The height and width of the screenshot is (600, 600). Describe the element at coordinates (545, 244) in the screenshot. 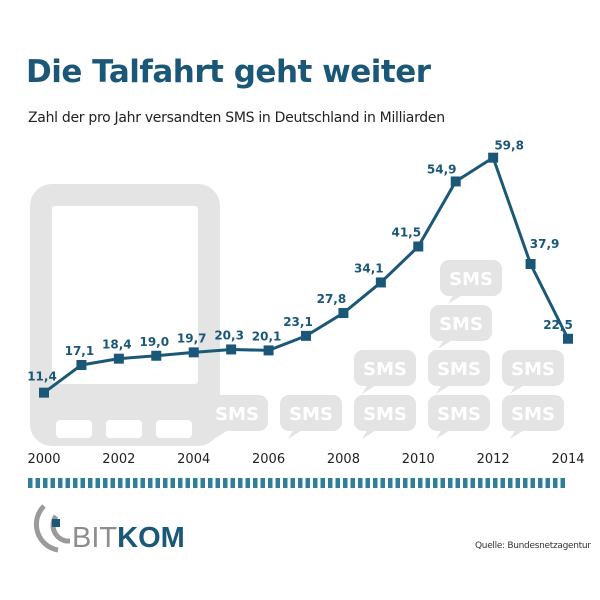

I see `data-label: 37,9` at that location.